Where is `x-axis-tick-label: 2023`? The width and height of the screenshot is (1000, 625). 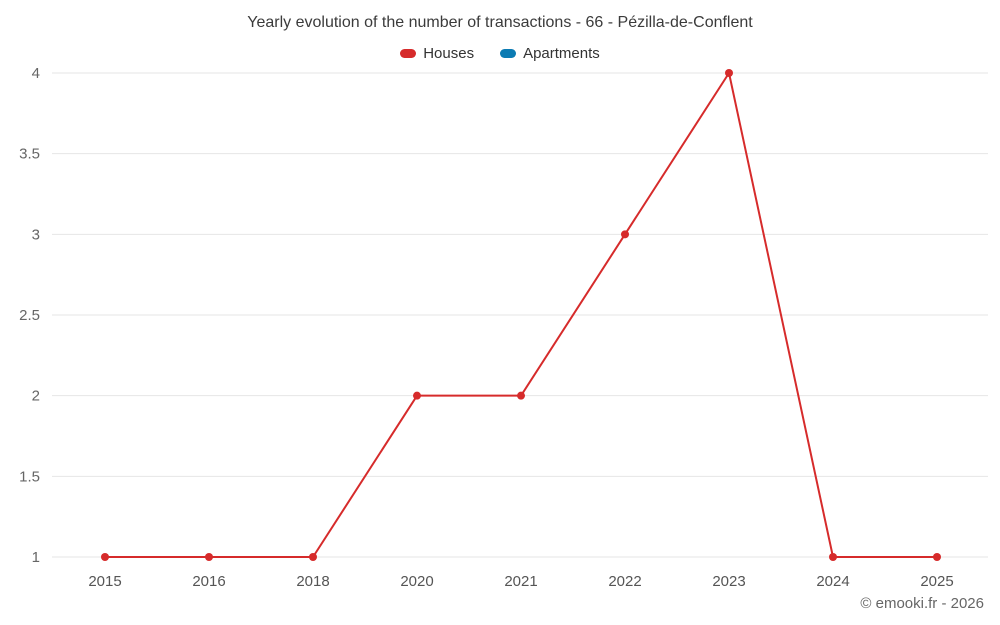 x-axis-tick-label: 2023 is located at coordinates (728, 581).